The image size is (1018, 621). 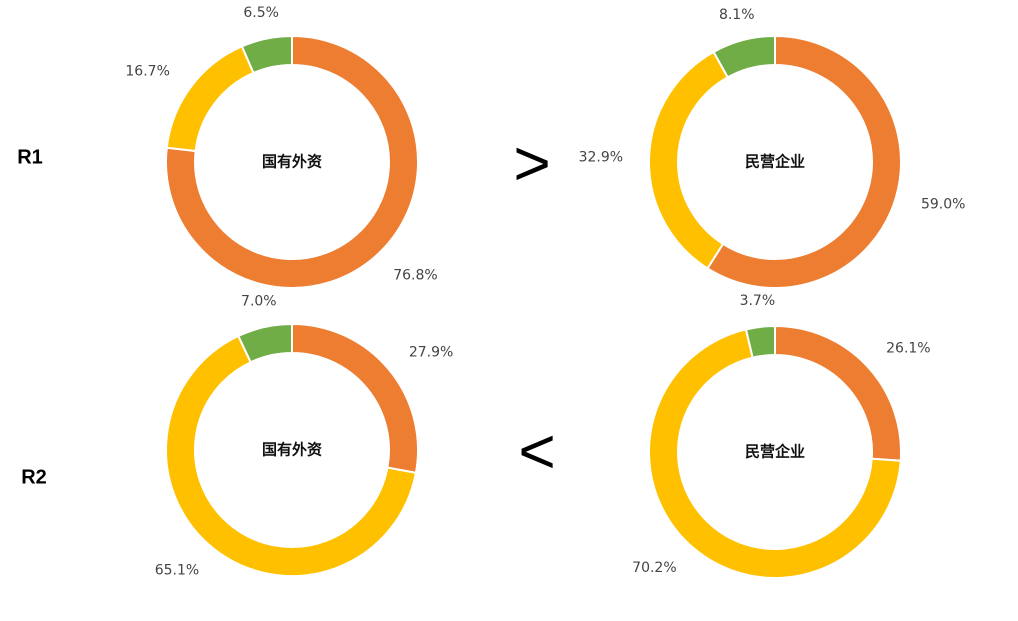 What do you see at coordinates (943, 204) in the screenshot?
I see `value-label: 59.0%` at bounding box center [943, 204].